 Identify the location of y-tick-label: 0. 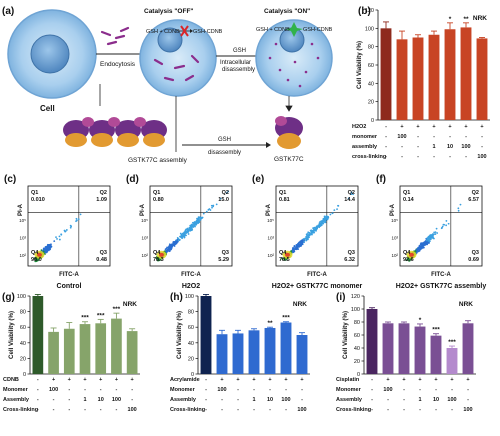
(372, 121).